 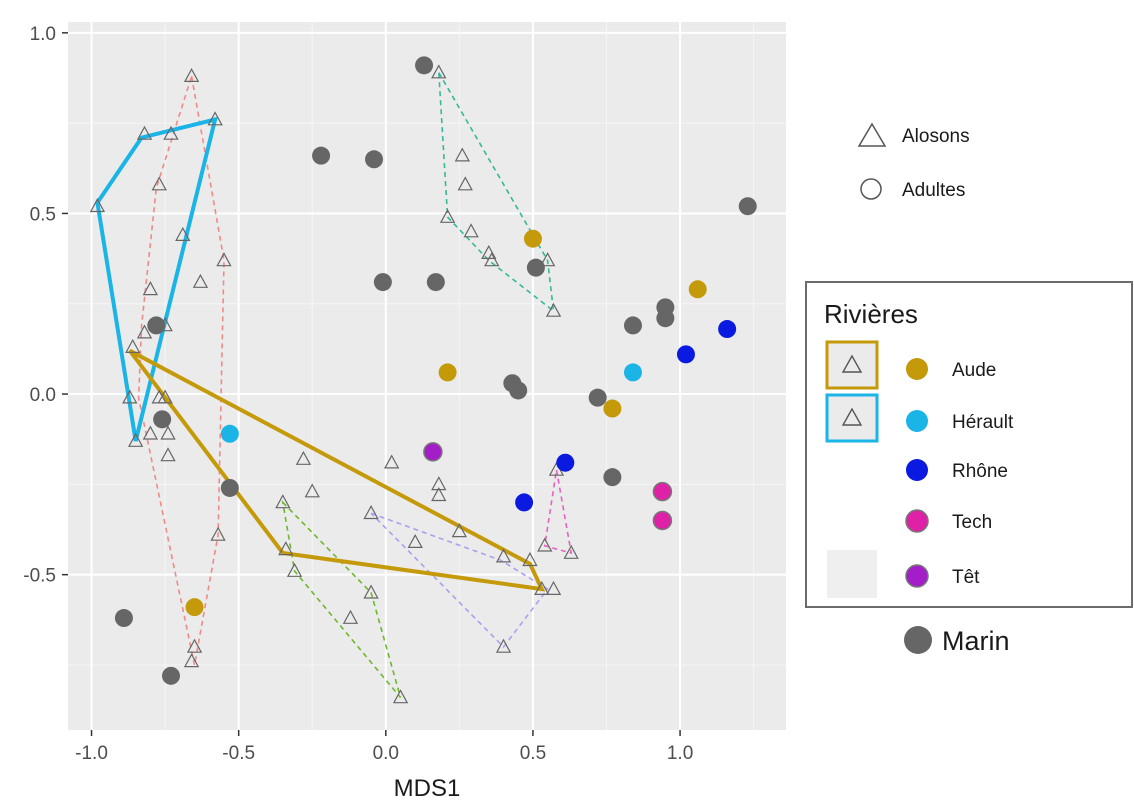 I want to click on legend-herault-hull-key, so click(x=852, y=418).